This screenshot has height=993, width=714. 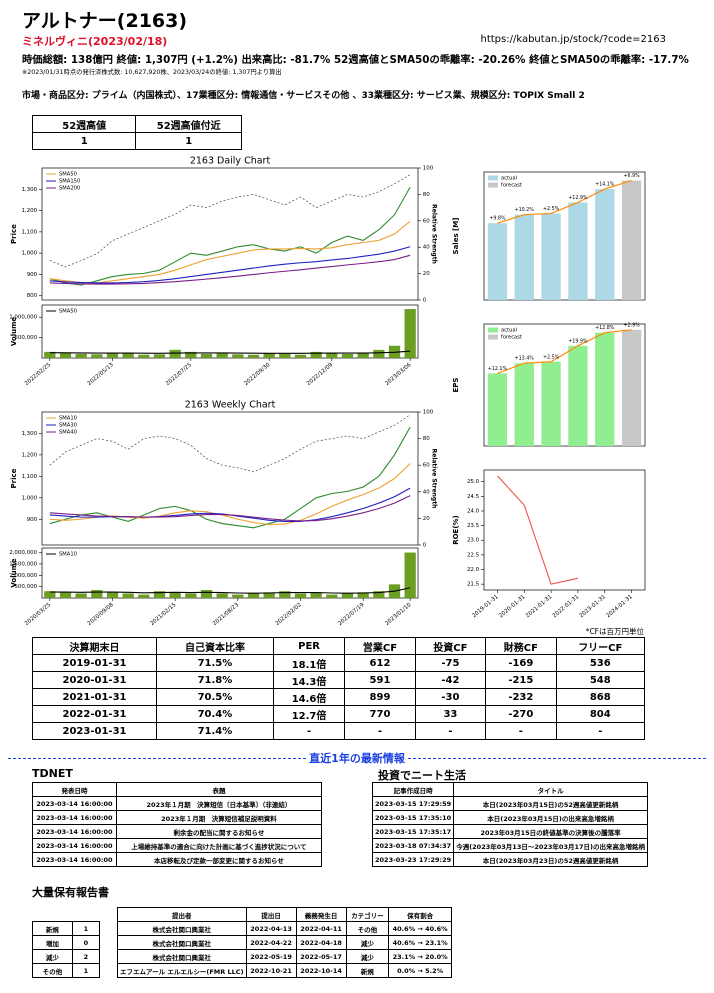 I want to click on cell: 2022-04-18, so click(x=321, y=942).